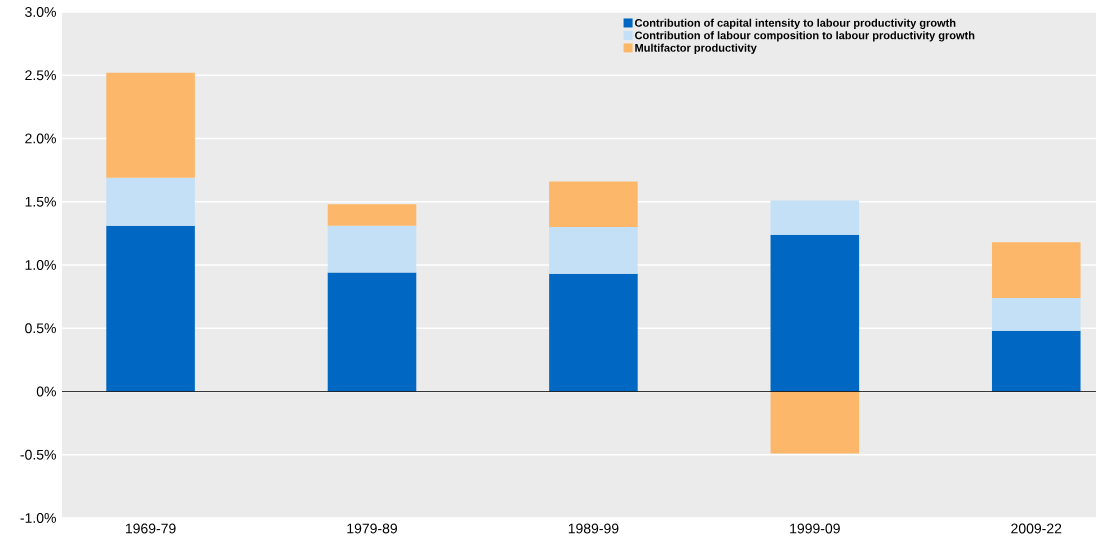 The height and width of the screenshot is (551, 1096). Describe the element at coordinates (150, 528) in the screenshot. I see `x-tick-label: 1969-79` at that location.